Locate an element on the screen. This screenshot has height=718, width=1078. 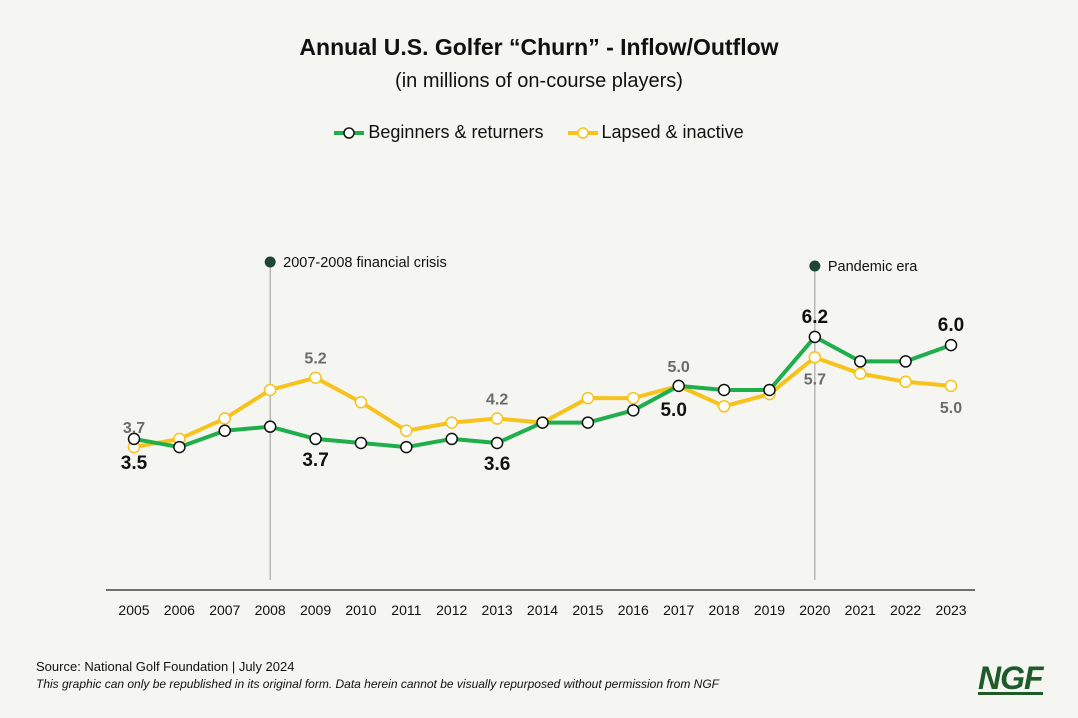
legend-label: Beginners & returners is located at coordinates (456, 132).